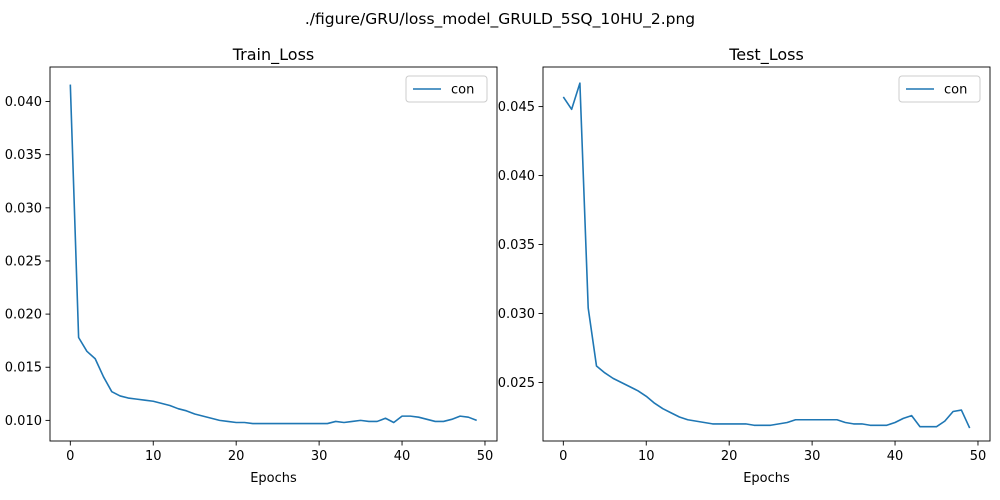 The image size is (1000, 500). Describe the element at coordinates (516, 383) in the screenshot. I see `test-loss-y-tick-label: 0.025` at that location.